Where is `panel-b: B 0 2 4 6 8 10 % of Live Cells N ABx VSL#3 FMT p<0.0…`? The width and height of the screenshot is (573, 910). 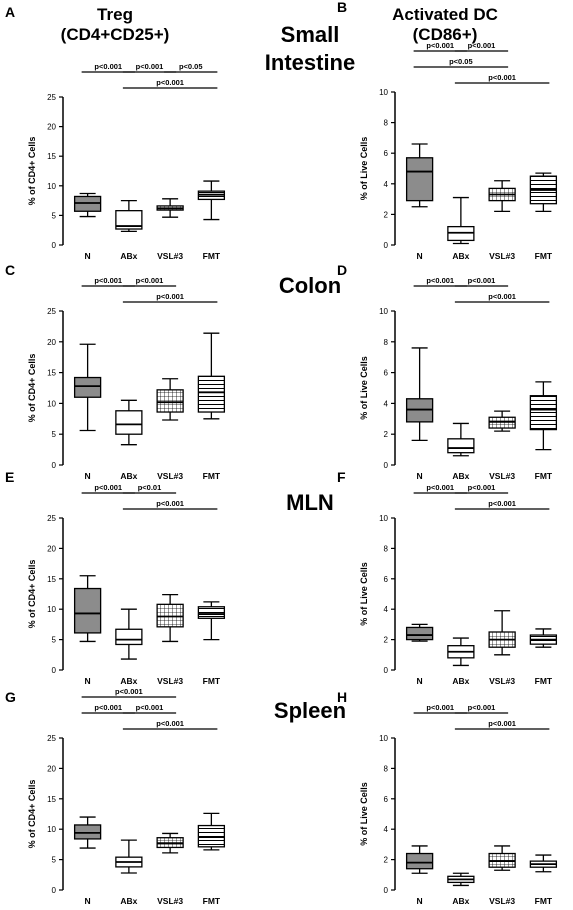 panel-b: B 0 2 4 6 8 10 % of Live Cells N ABx VSL#3 FMT p<0.0… is located at coordinates (447, 130).